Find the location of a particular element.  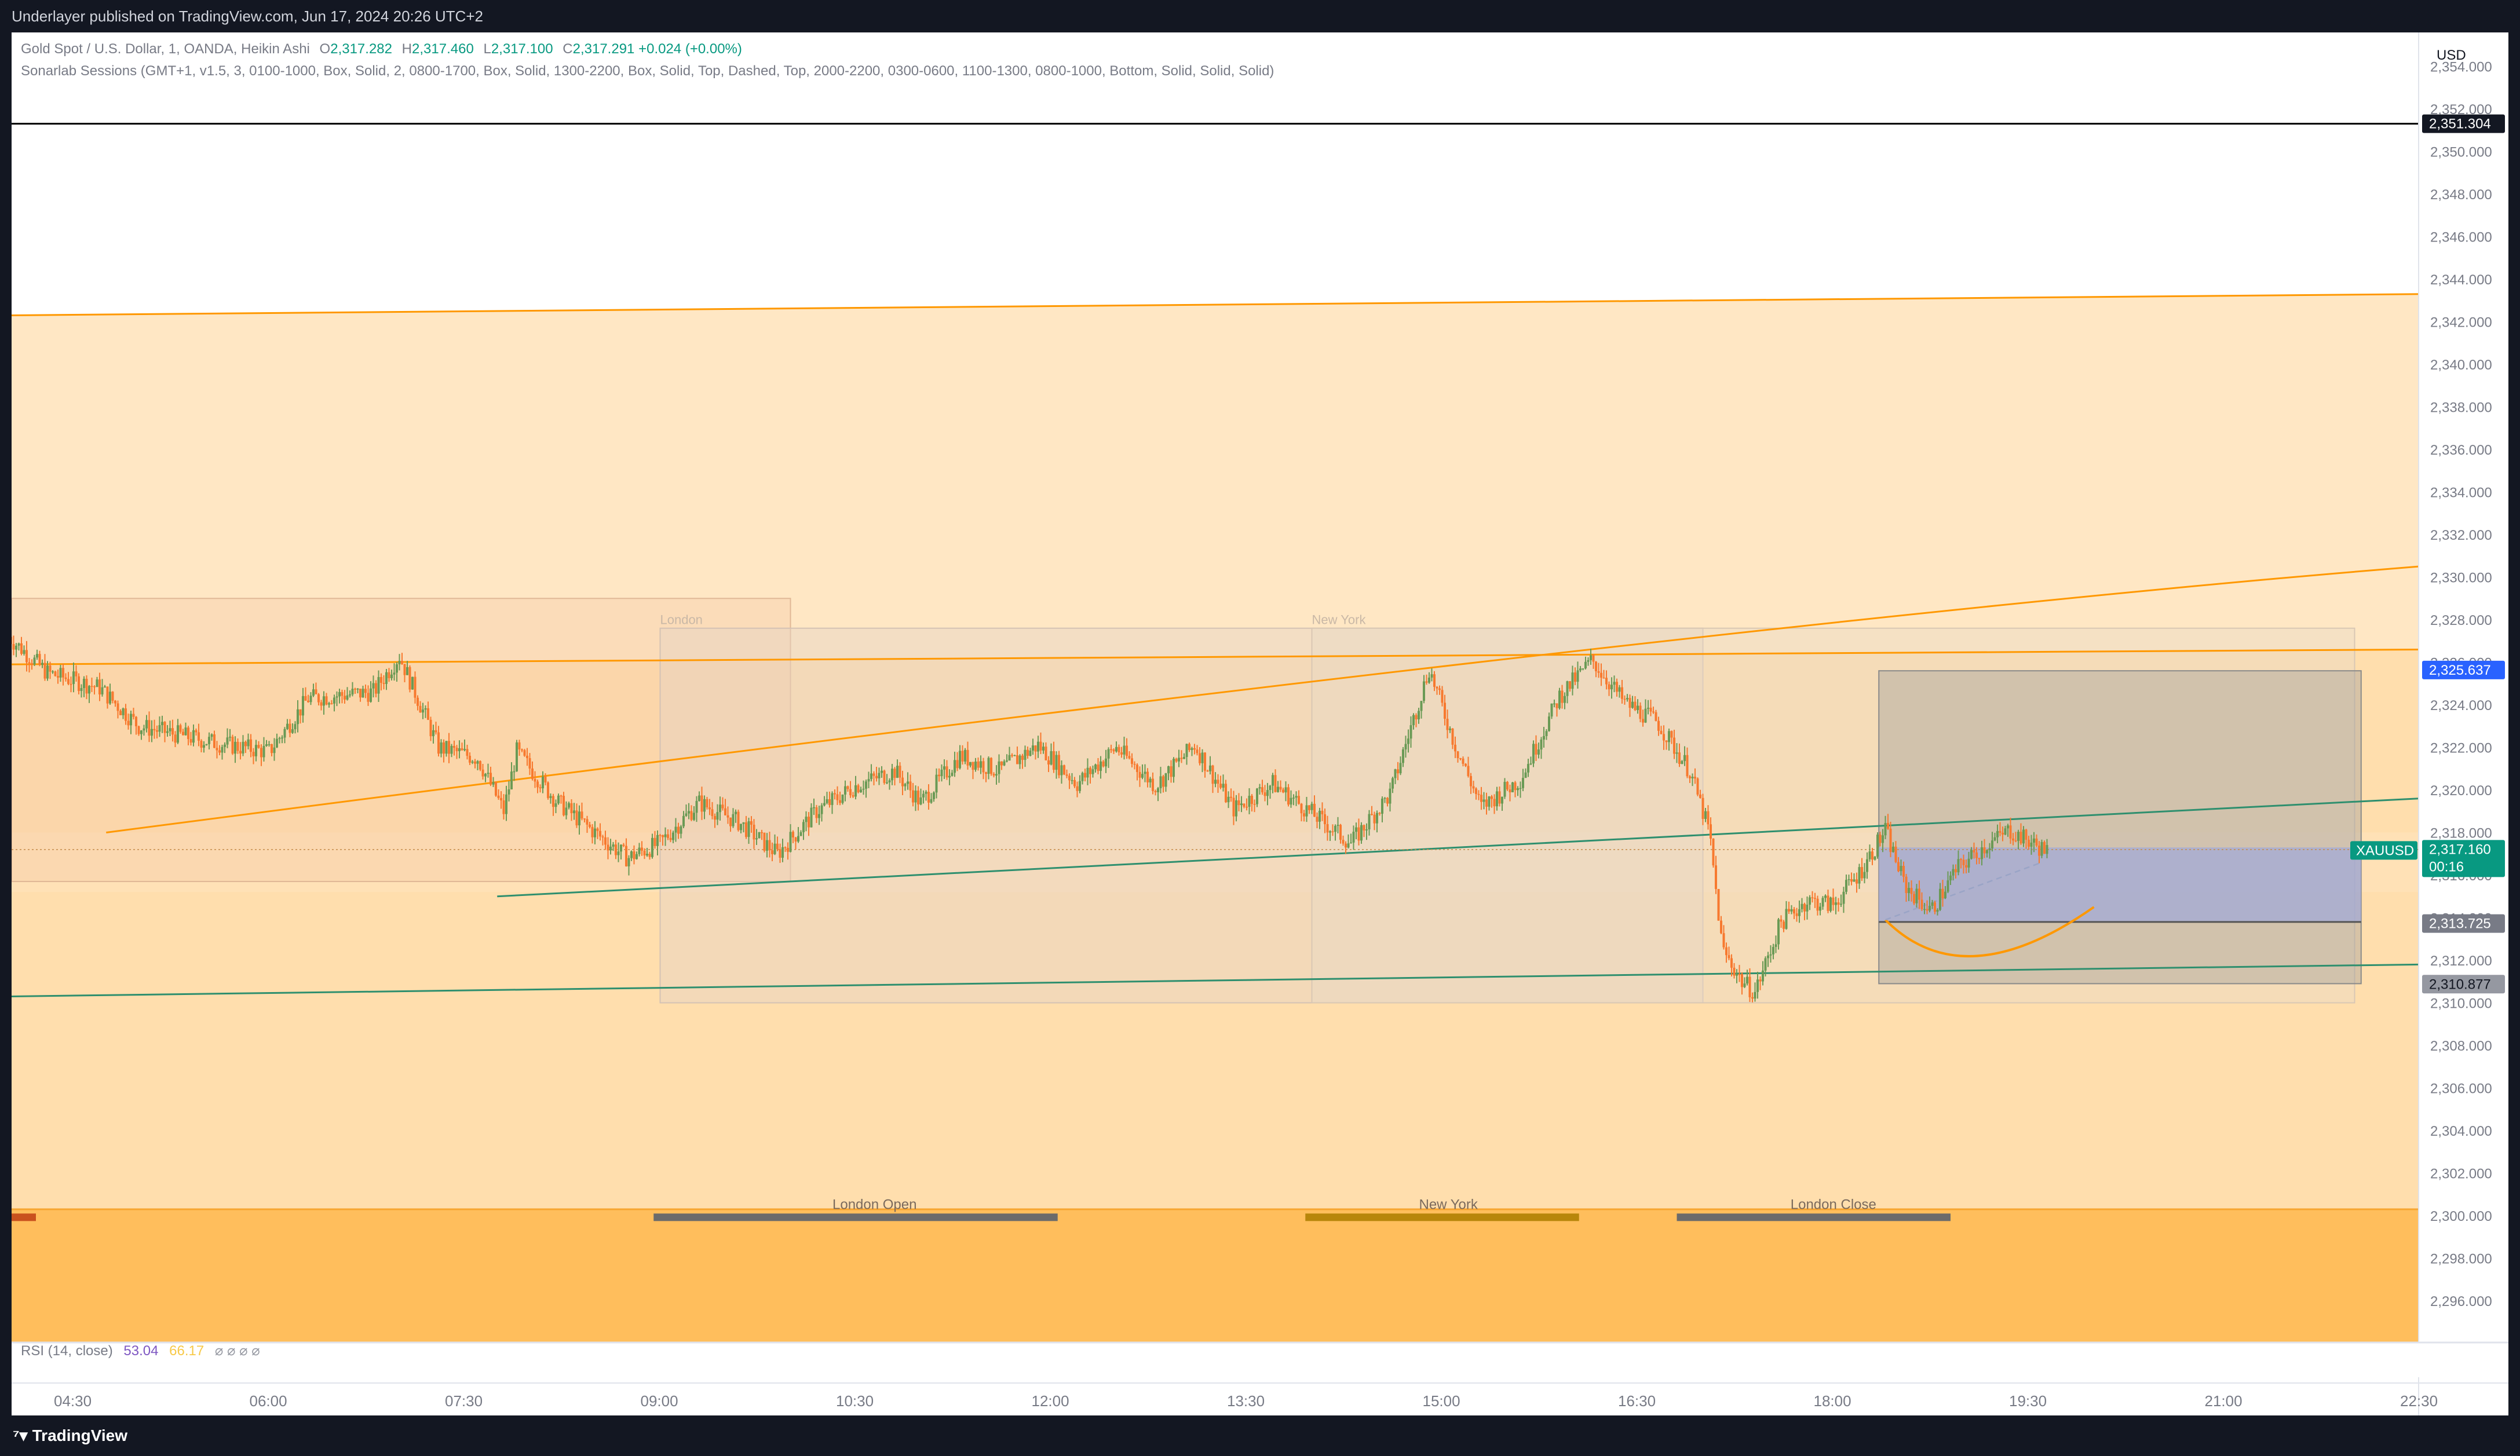

price-tick-label: 2,304.000 is located at coordinates (2461, 1131).